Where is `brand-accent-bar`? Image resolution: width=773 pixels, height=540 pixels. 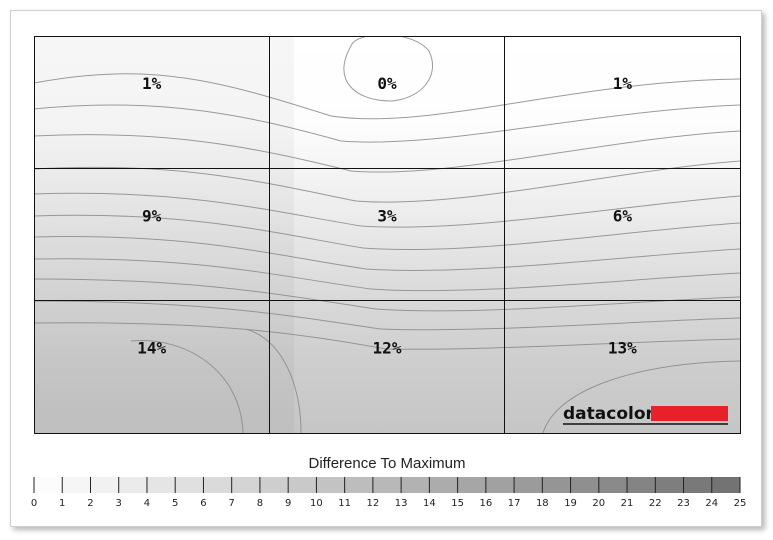 brand-accent-bar is located at coordinates (689, 413).